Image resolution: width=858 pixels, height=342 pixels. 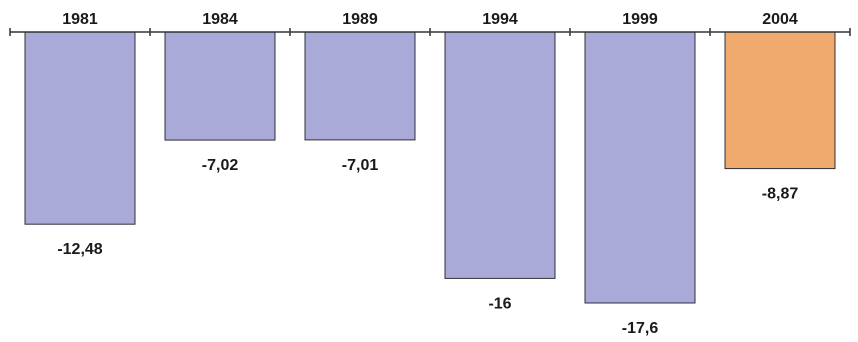 What do you see at coordinates (80, 19) in the screenshot?
I see `category-label-1981: 1981` at bounding box center [80, 19].